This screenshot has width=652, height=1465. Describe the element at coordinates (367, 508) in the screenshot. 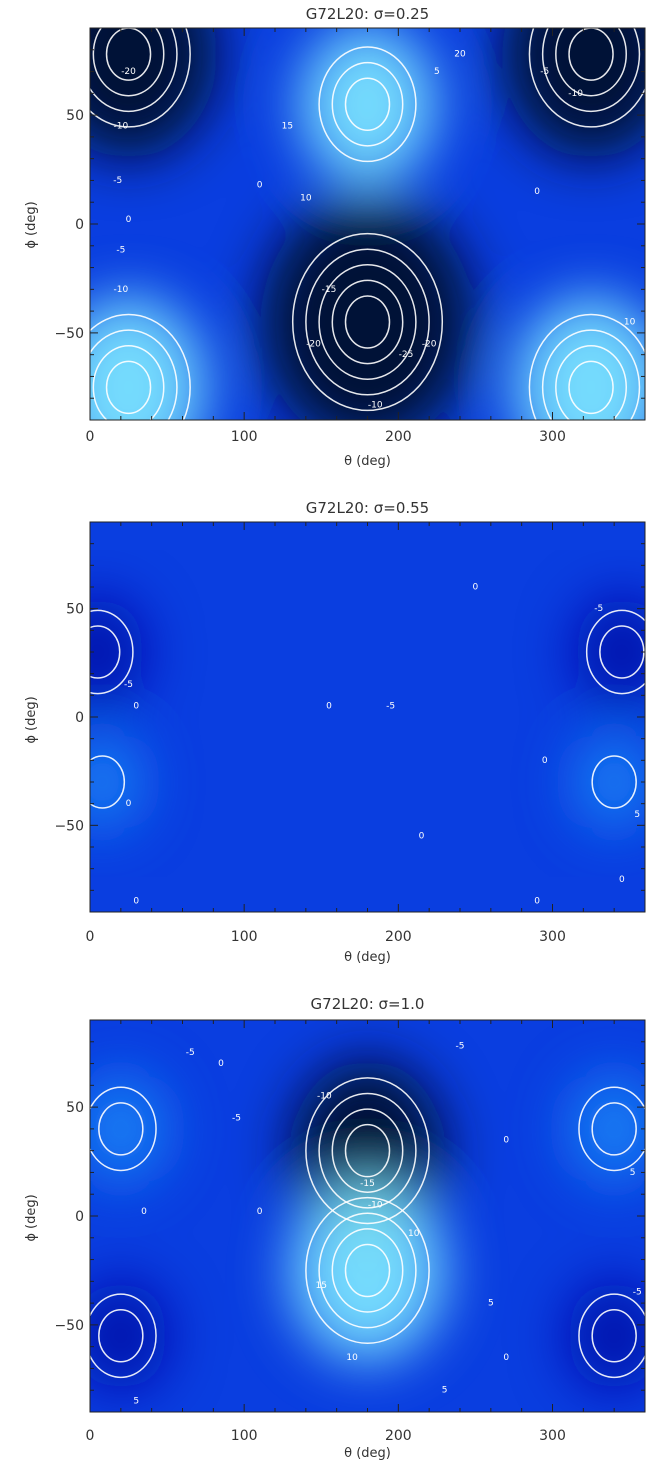

I see `chart-title: G72L20: σ=0.55` at that location.